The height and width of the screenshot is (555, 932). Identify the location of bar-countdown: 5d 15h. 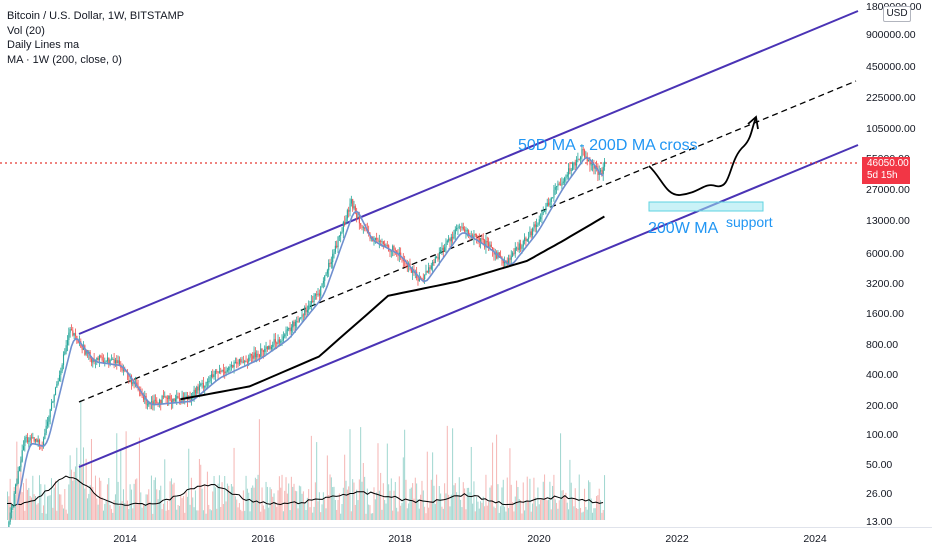
(882, 175).